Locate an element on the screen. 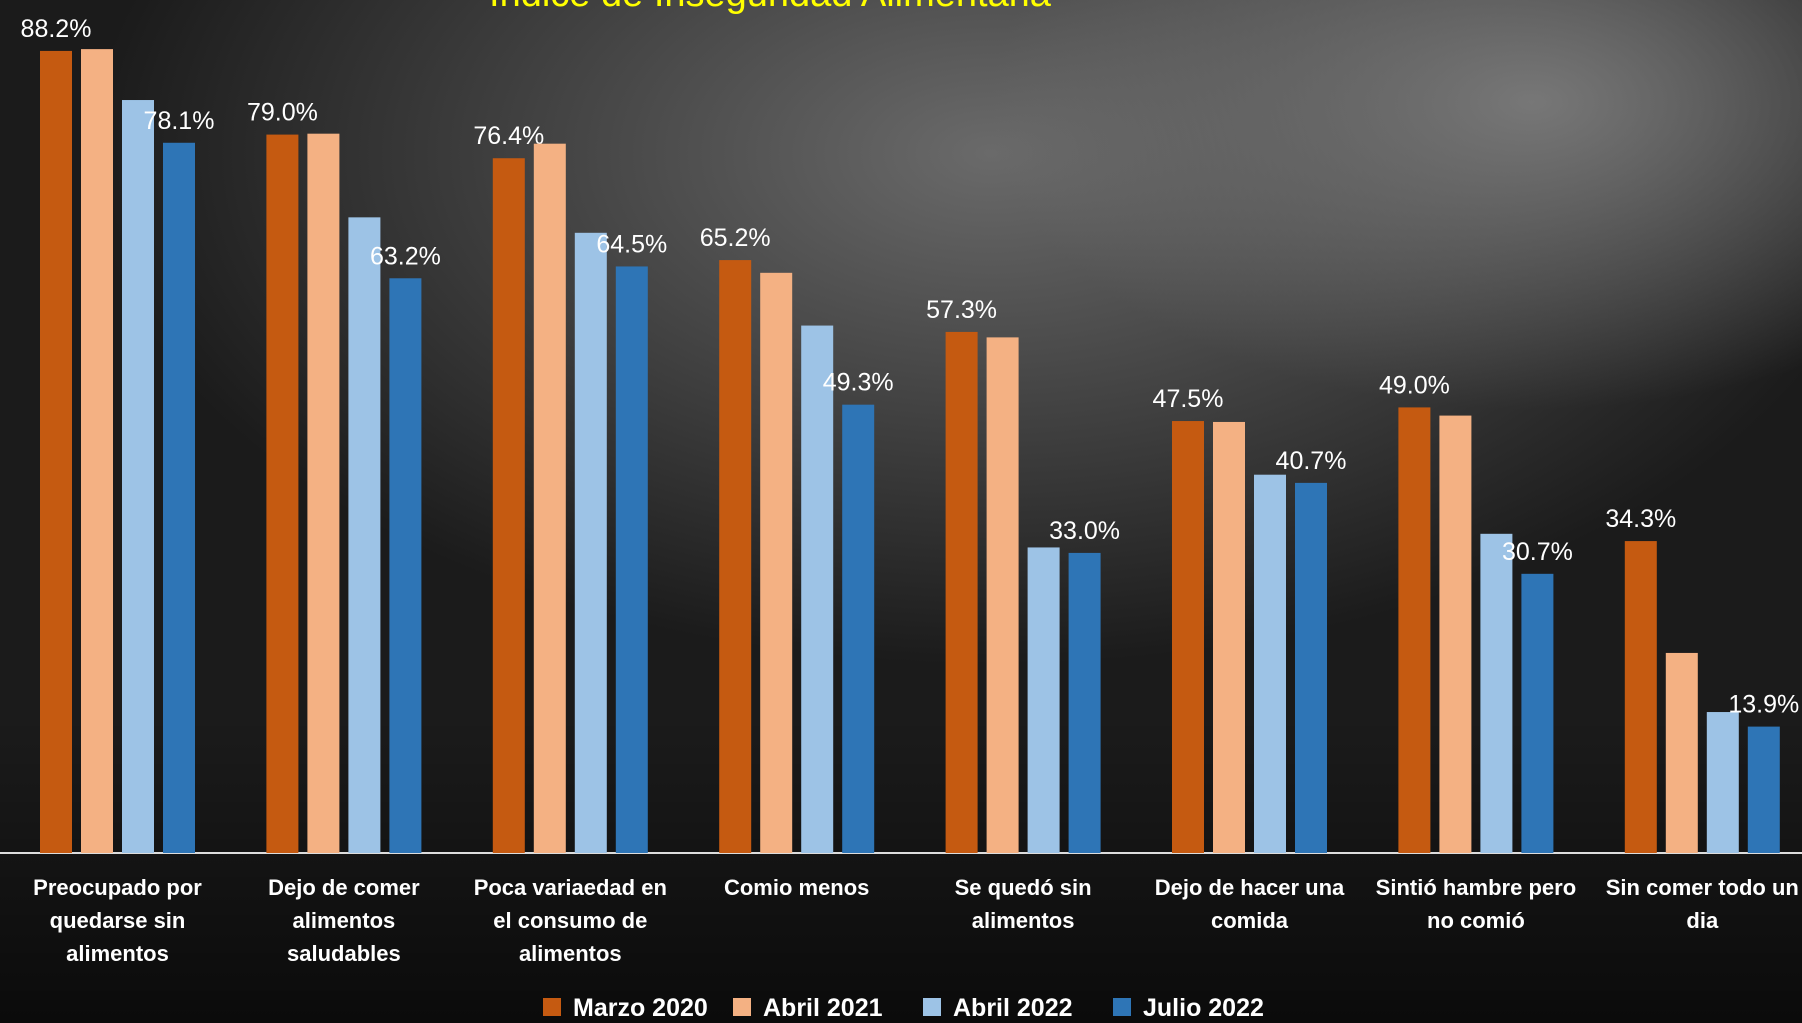  x-tick-label: Sin comer todo un dia is located at coordinates (1702, 904).